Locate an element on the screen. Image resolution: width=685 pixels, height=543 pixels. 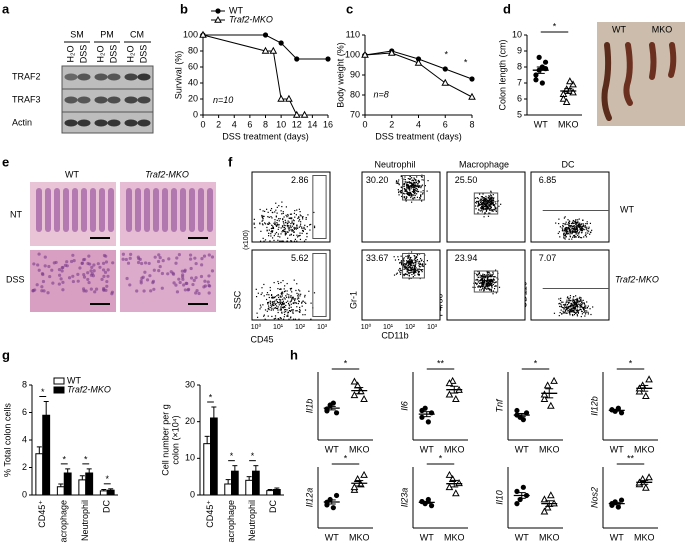
crypts is located at coordinates (123, 242).